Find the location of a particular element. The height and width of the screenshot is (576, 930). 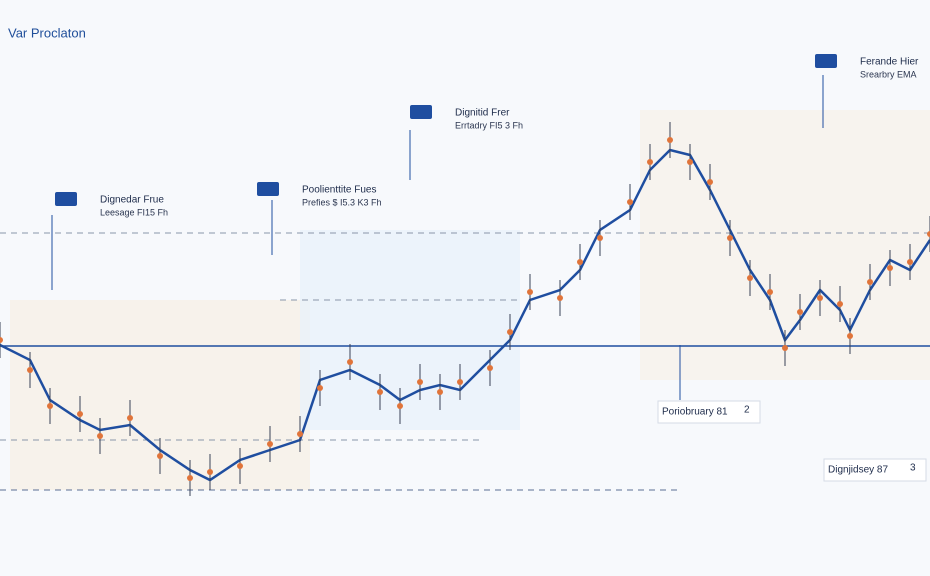

annotation-title: Poolienttite Fues is located at coordinates (339, 190).